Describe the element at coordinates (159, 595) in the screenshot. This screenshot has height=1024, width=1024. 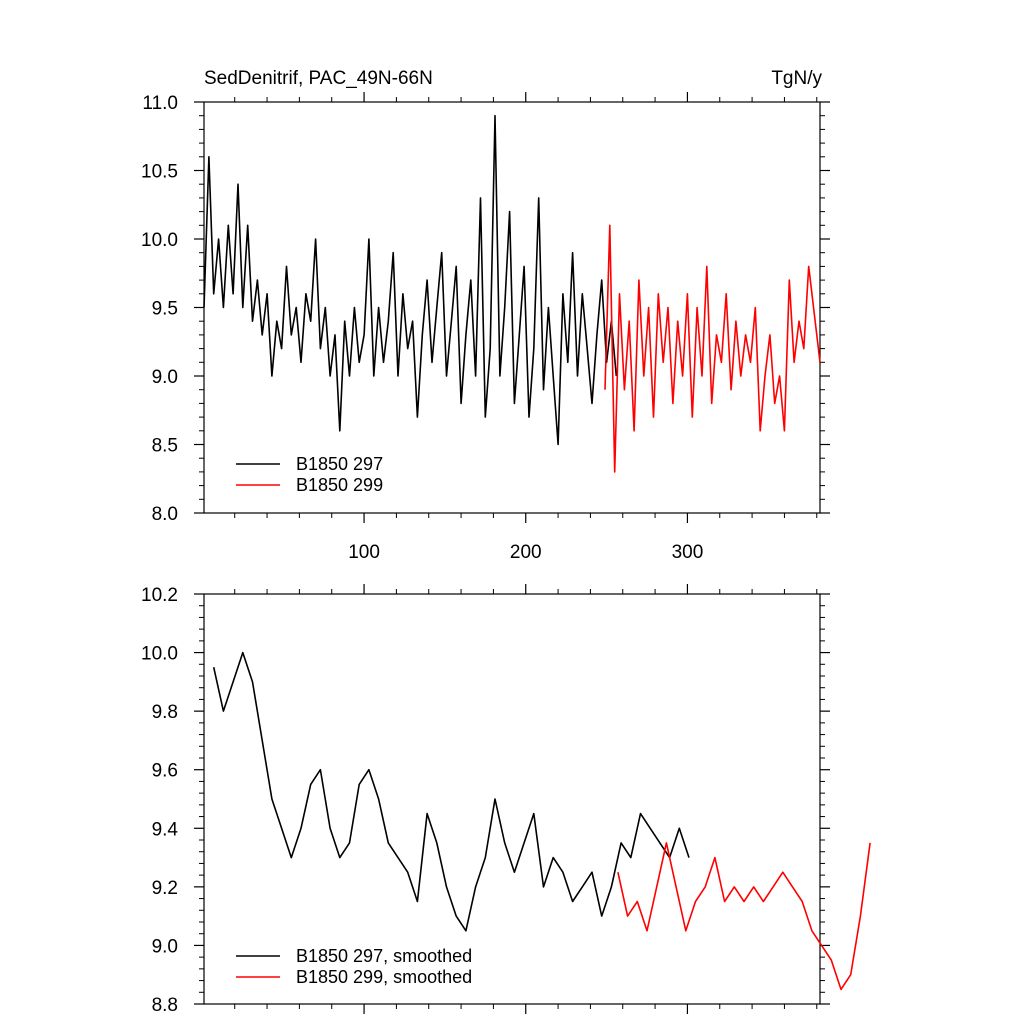
I see `y-tick-label: 10.2` at that location.